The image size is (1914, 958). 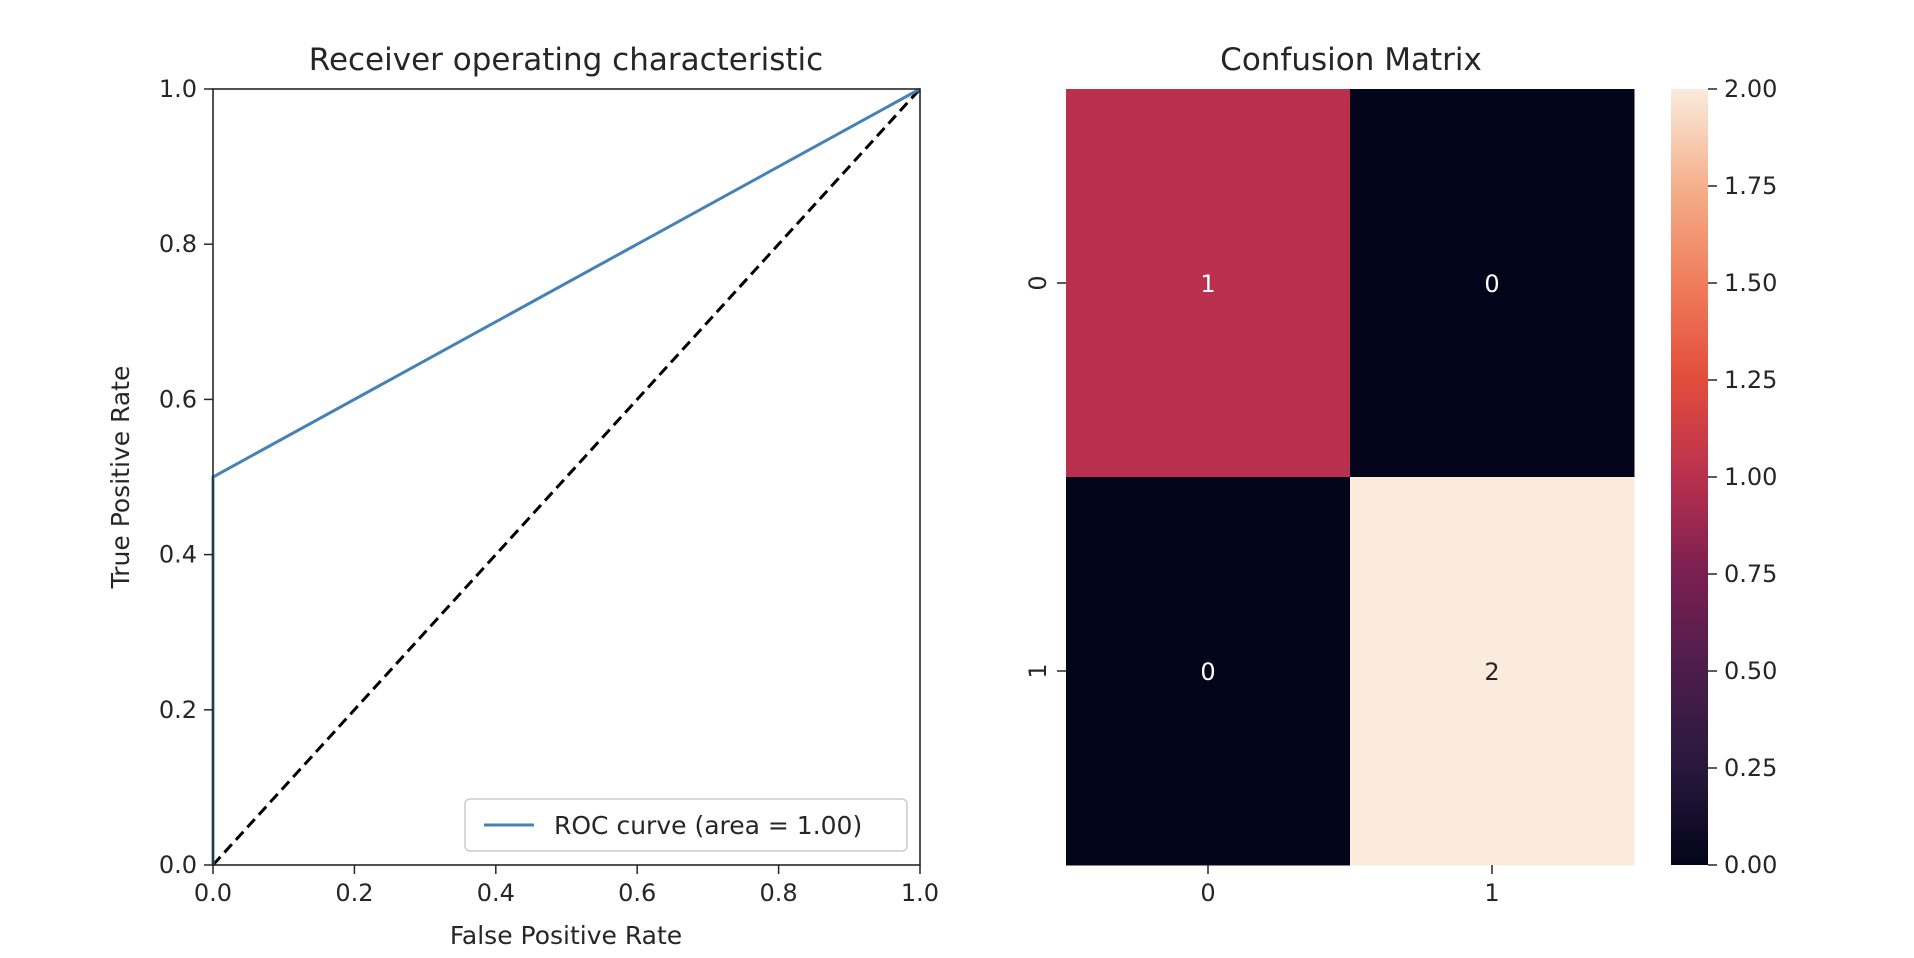 I want to click on colorbar-tick-label: 0.50, so click(x=1750, y=671).